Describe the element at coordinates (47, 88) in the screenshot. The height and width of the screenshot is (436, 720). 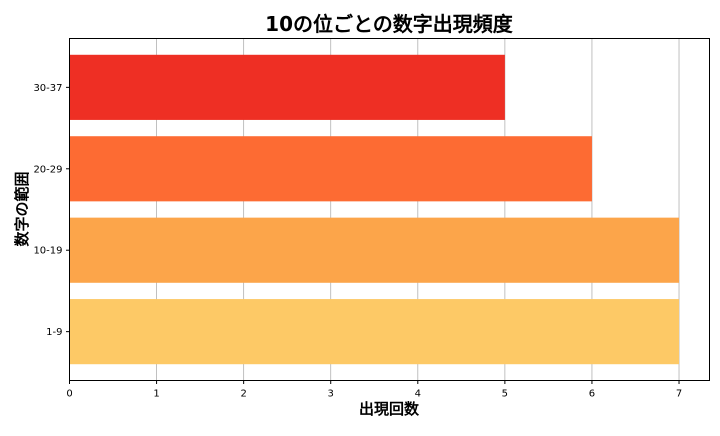
I see `y-tick-label: 30-37` at that location.